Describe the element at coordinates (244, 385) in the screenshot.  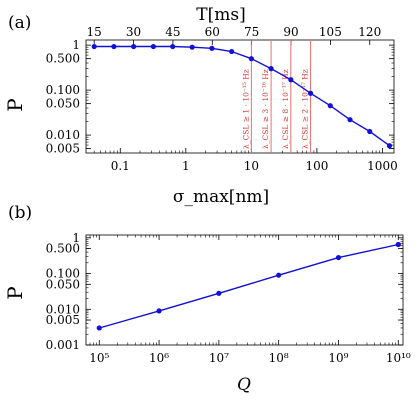
I see `panel-b-xlabel: Q` at that location.